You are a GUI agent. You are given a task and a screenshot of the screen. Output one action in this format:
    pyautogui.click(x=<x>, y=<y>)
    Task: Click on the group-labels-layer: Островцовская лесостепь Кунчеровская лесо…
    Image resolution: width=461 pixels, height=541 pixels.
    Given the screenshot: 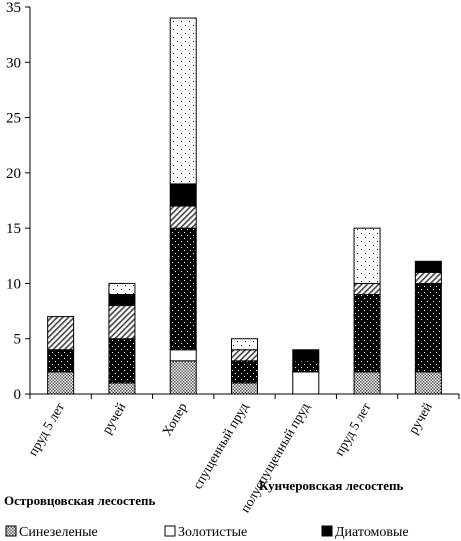 What is the action you would take?
    pyautogui.click(x=204, y=493)
    